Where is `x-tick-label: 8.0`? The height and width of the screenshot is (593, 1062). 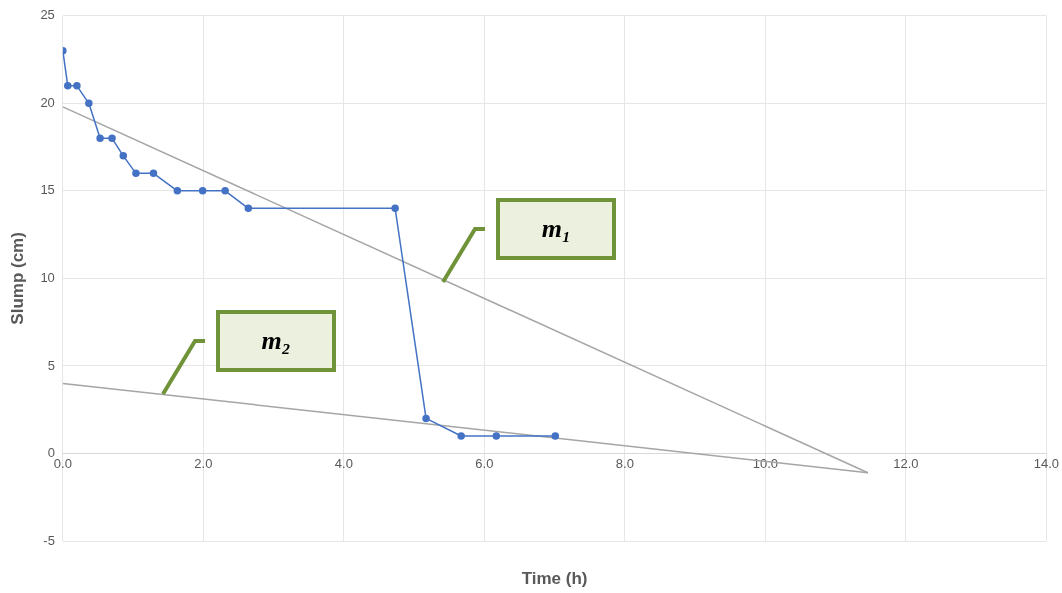
x-tick-label: 8.0 is located at coordinates (624, 463).